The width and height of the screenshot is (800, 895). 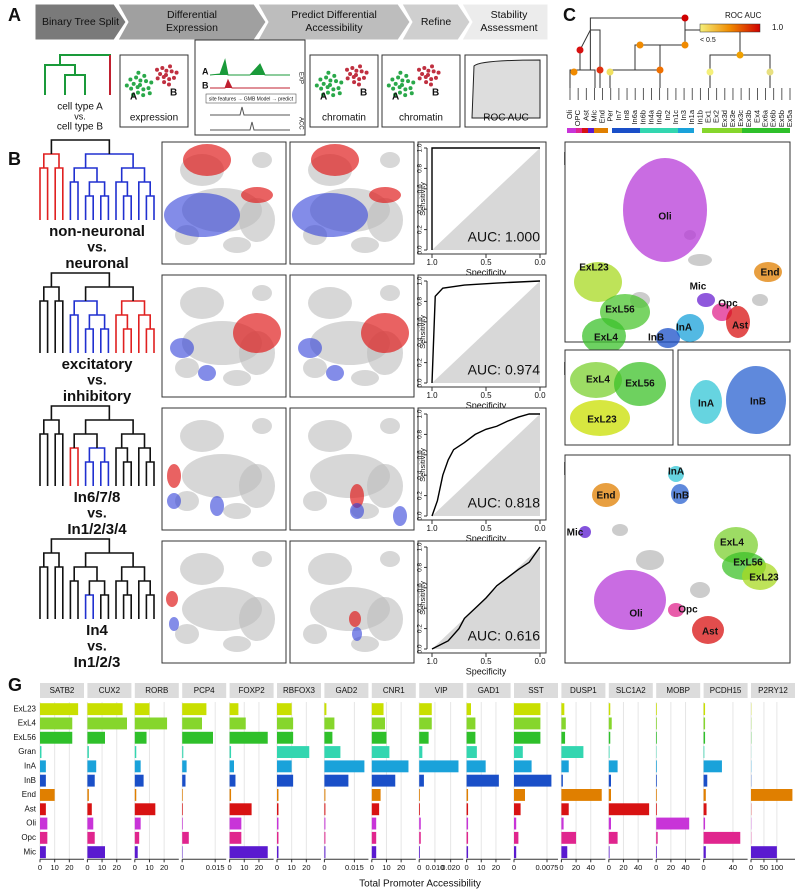 I want to click on y-tick-label: 0.8, so click(x=420, y=567).